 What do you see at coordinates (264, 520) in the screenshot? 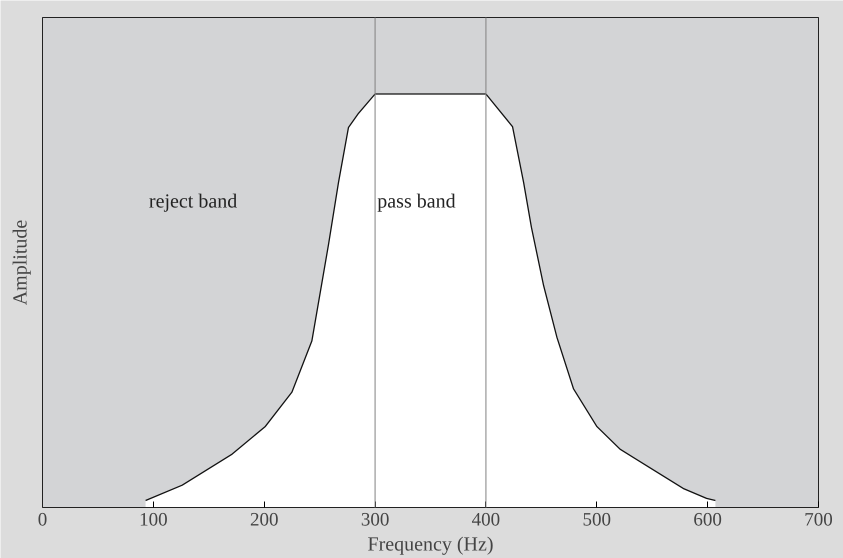
I see `x-tick-label: 200` at bounding box center [264, 520].